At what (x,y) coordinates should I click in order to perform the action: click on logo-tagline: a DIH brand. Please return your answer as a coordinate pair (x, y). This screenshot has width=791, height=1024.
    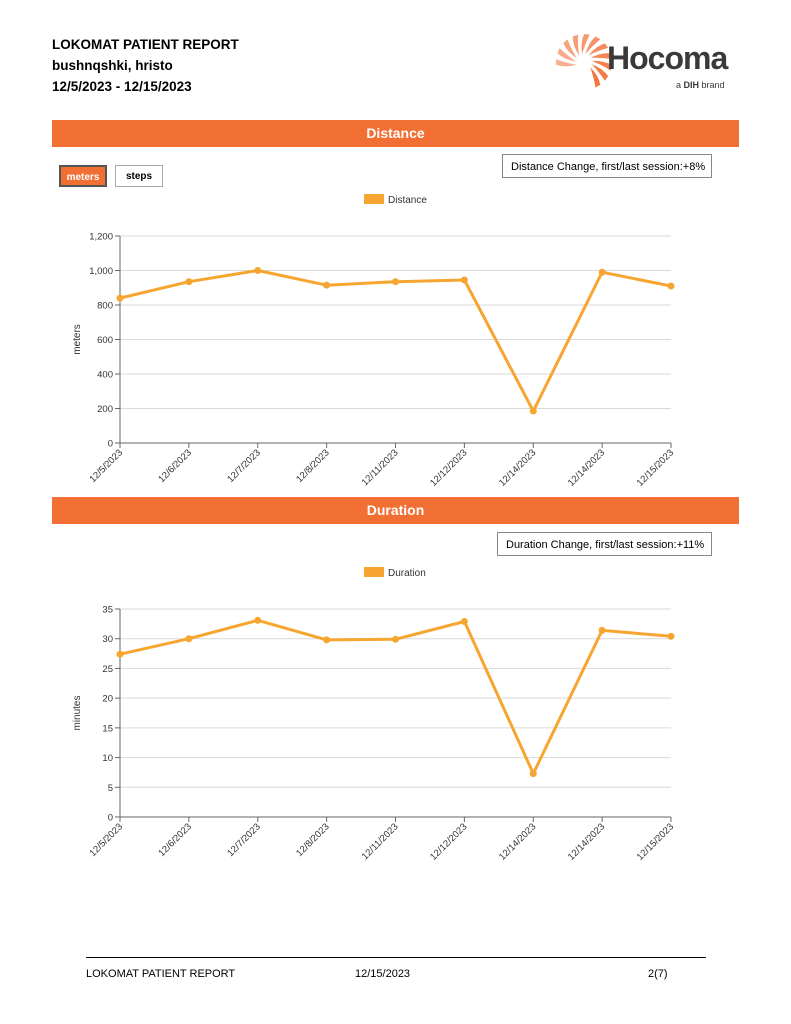
    Looking at the image, I should click on (700, 85).